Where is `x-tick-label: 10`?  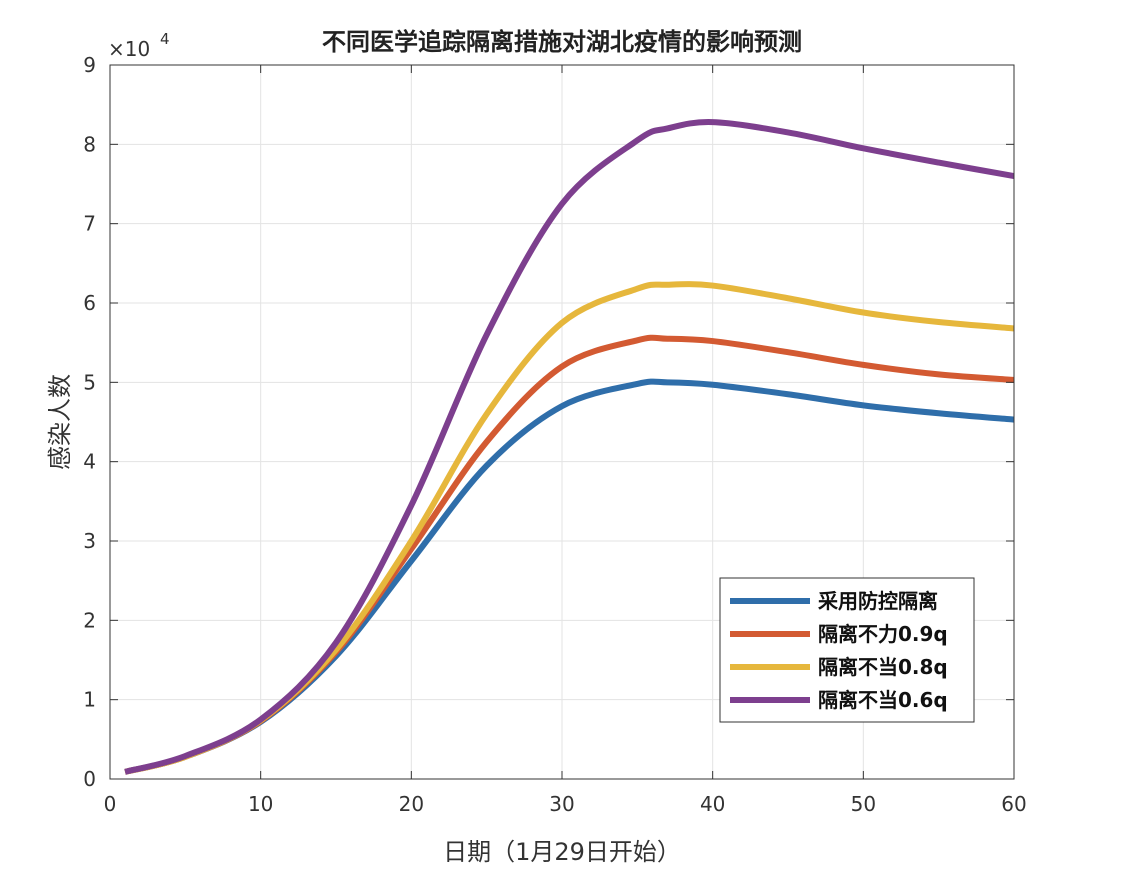 x-tick-label: 10 is located at coordinates (260, 804).